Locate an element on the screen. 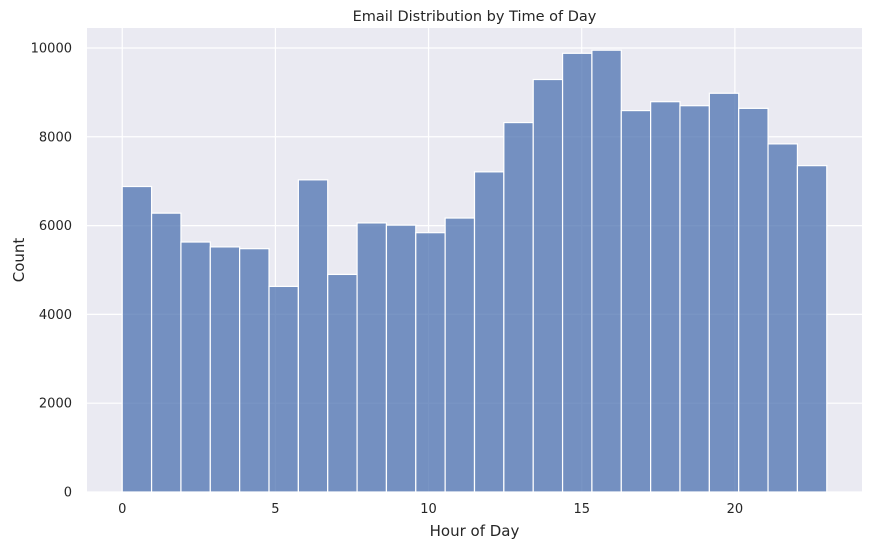  x-tick-label: 10 is located at coordinates (428, 509).